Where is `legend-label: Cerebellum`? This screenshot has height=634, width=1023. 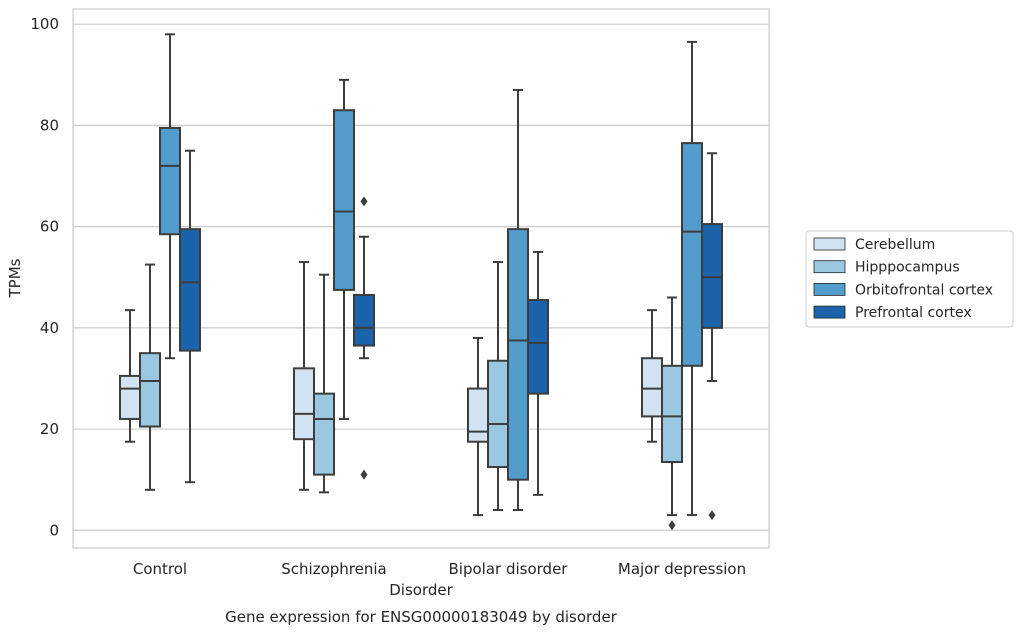
legend-label: Cerebellum is located at coordinates (895, 245).